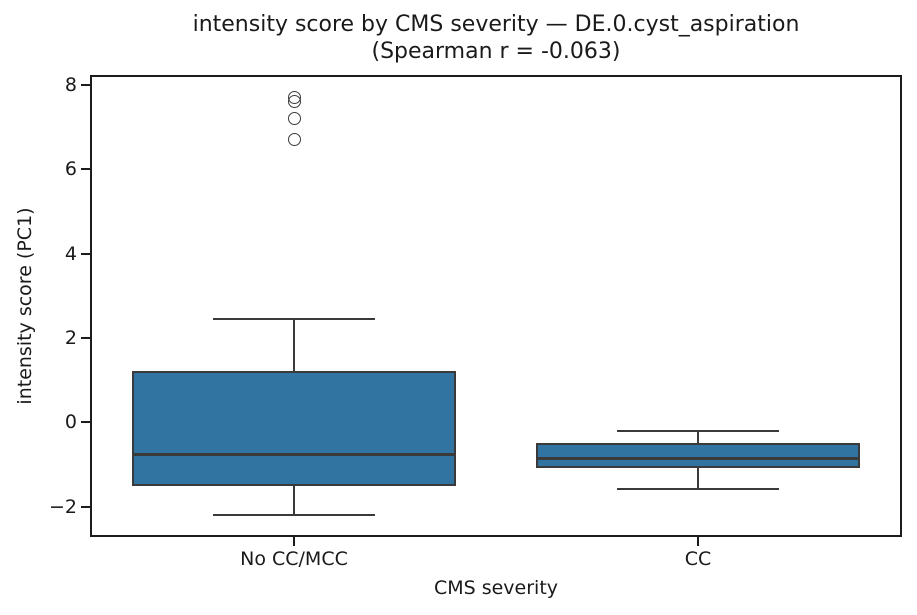 This screenshot has height=615, width=917. Describe the element at coordinates (70, 169) in the screenshot. I see `y-tick-label: 6` at that location.